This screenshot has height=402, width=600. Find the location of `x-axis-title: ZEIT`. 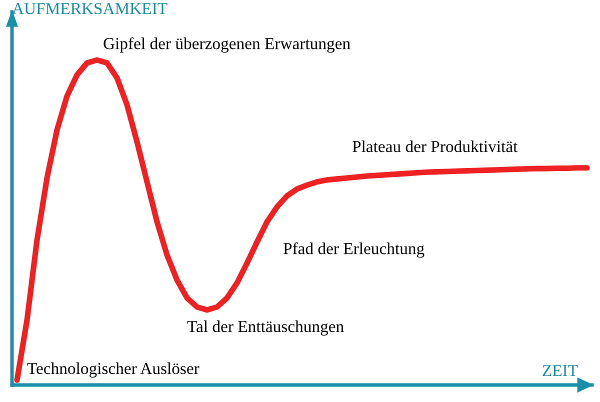

x-axis-title: ZEIT is located at coordinates (560, 370).